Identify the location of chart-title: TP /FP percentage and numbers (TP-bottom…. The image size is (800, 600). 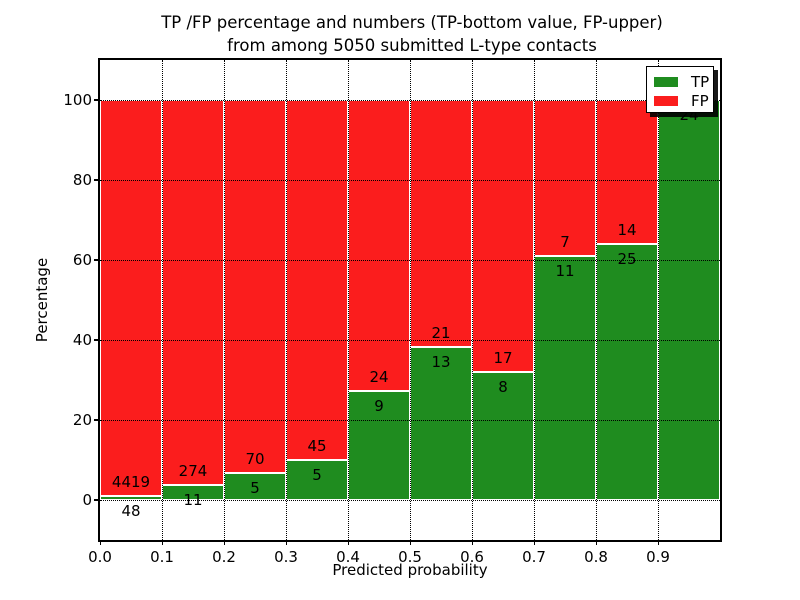
(412, 34).